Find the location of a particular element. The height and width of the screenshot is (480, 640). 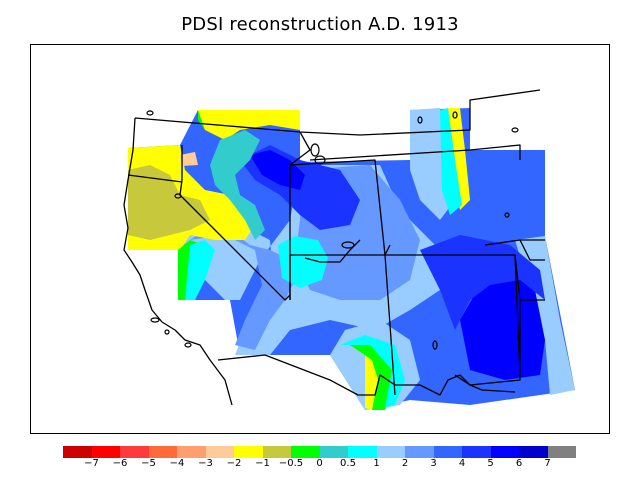

border-ks is located at coordinates (532, 250).